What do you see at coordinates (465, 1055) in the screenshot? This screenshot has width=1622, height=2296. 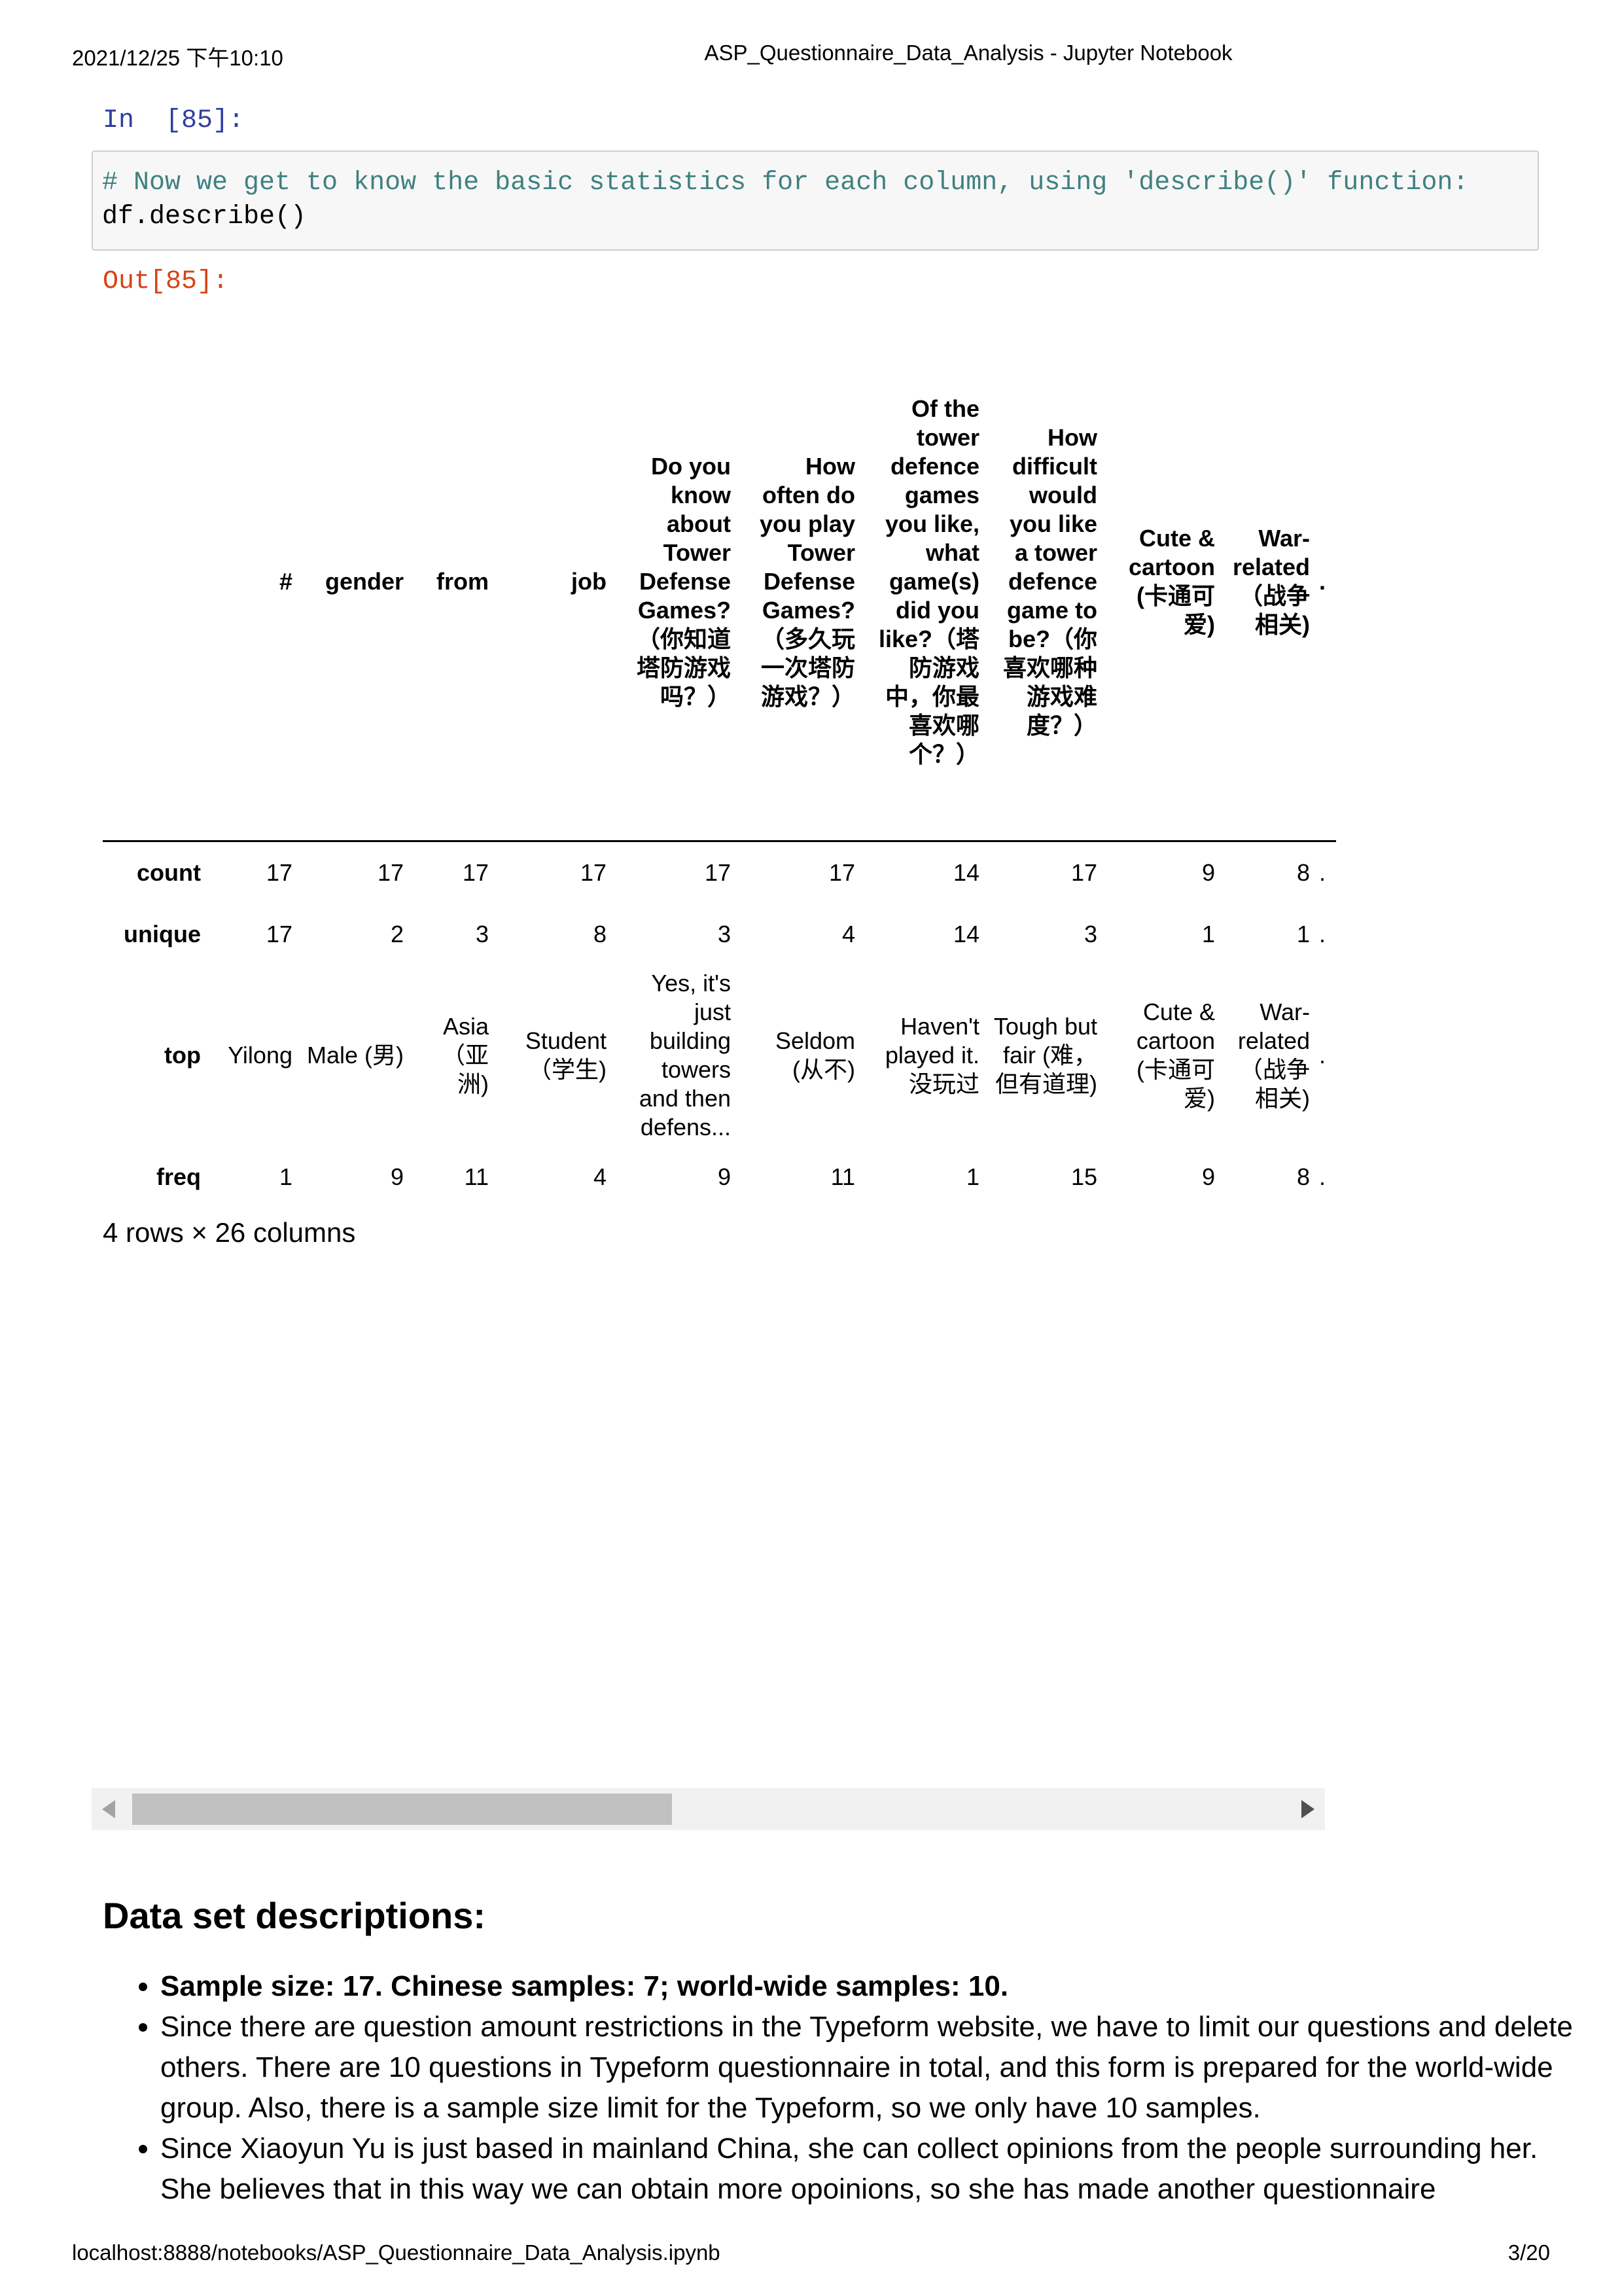 I see `table-cell: Asia （亚洲)` at bounding box center [465, 1055].